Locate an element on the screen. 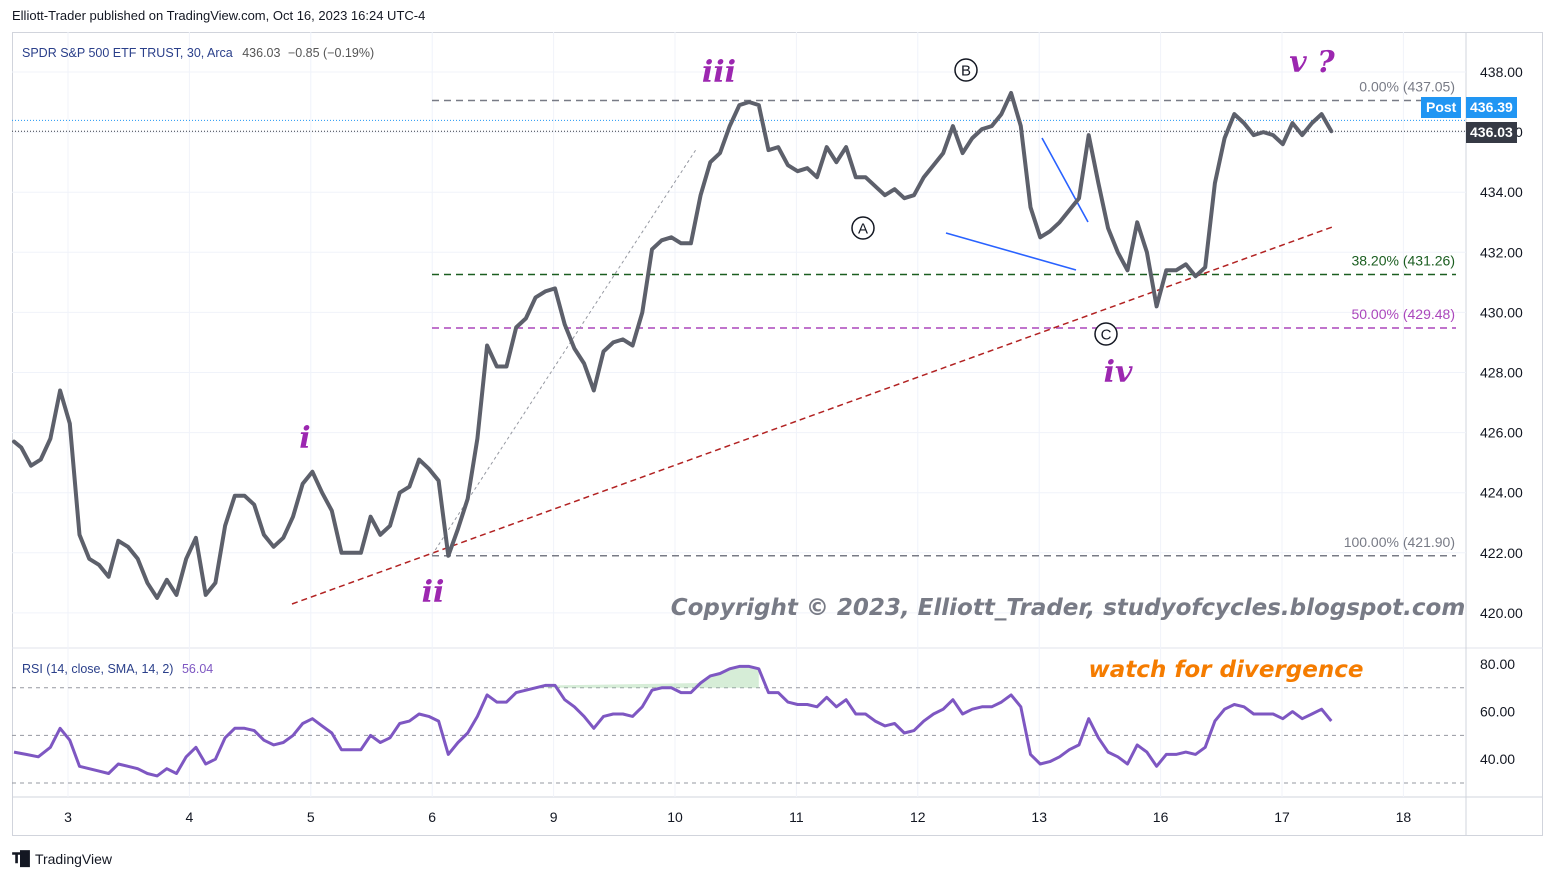  y-tick-label: 428.00 is located at coordinates (1501, 373).